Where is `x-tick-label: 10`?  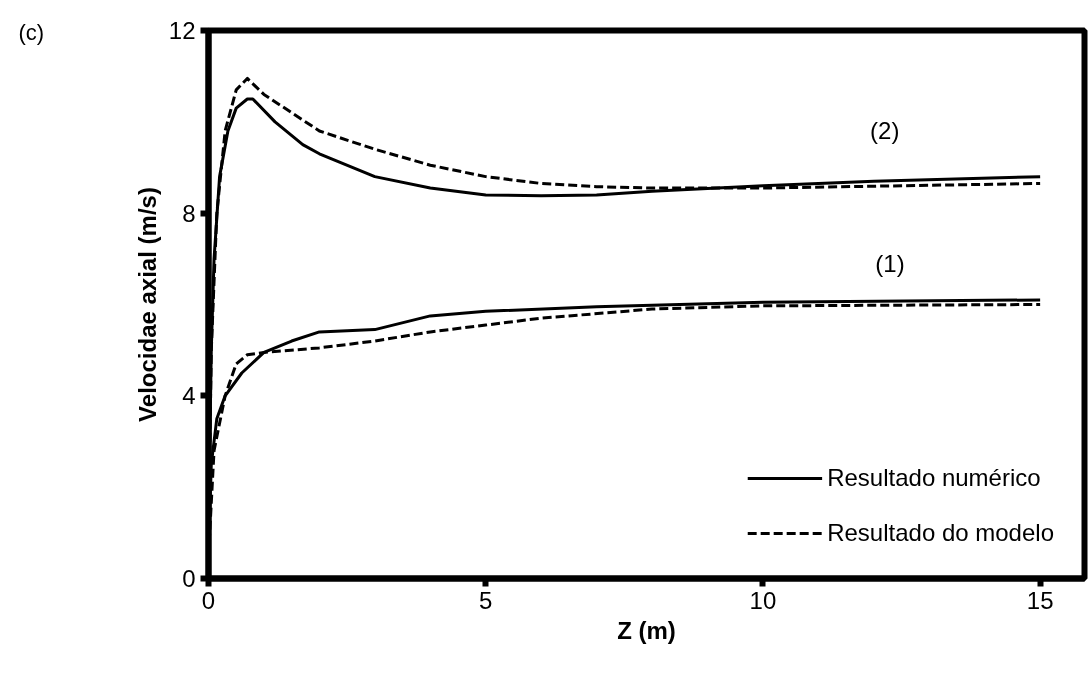 x-tick-label: 10 is located at coordinates (763, 600).